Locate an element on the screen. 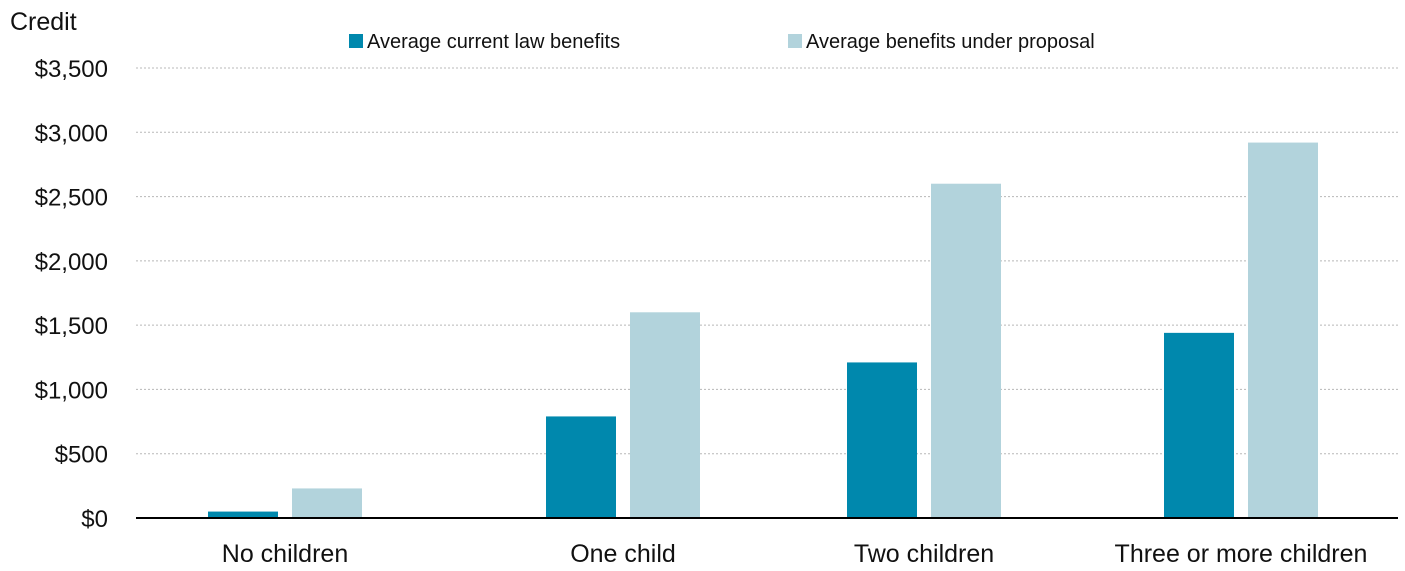  y-tick-label: $3,000 is located at coordinates (71, 133).